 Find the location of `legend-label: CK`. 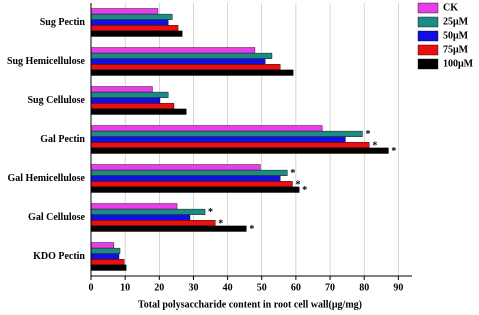

legend-label: CK is located at coordinates (450, 7).